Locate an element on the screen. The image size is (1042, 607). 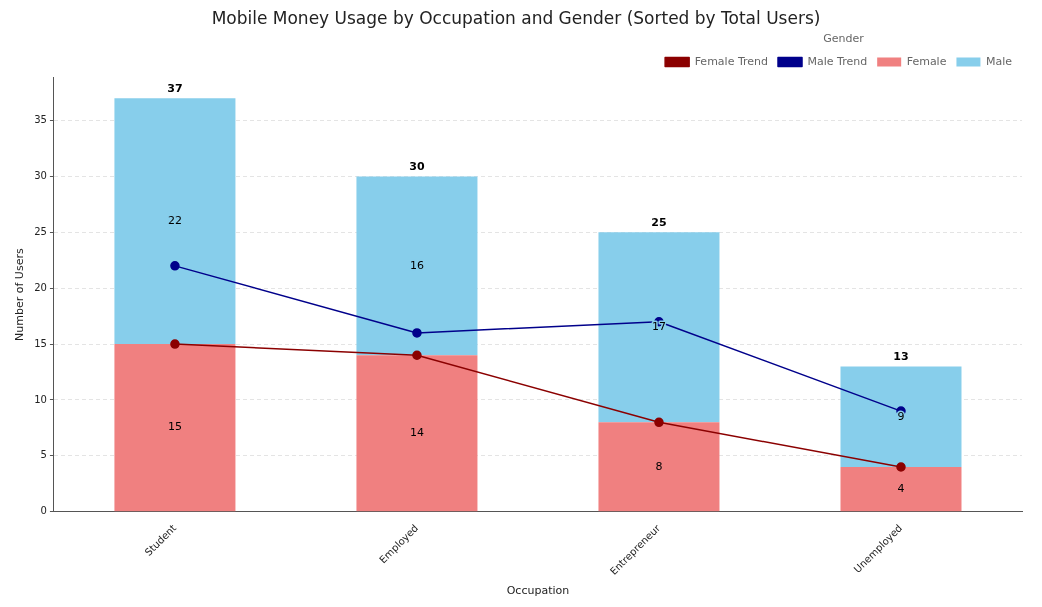
data-label: 14 is located at coordinates (416, 433).